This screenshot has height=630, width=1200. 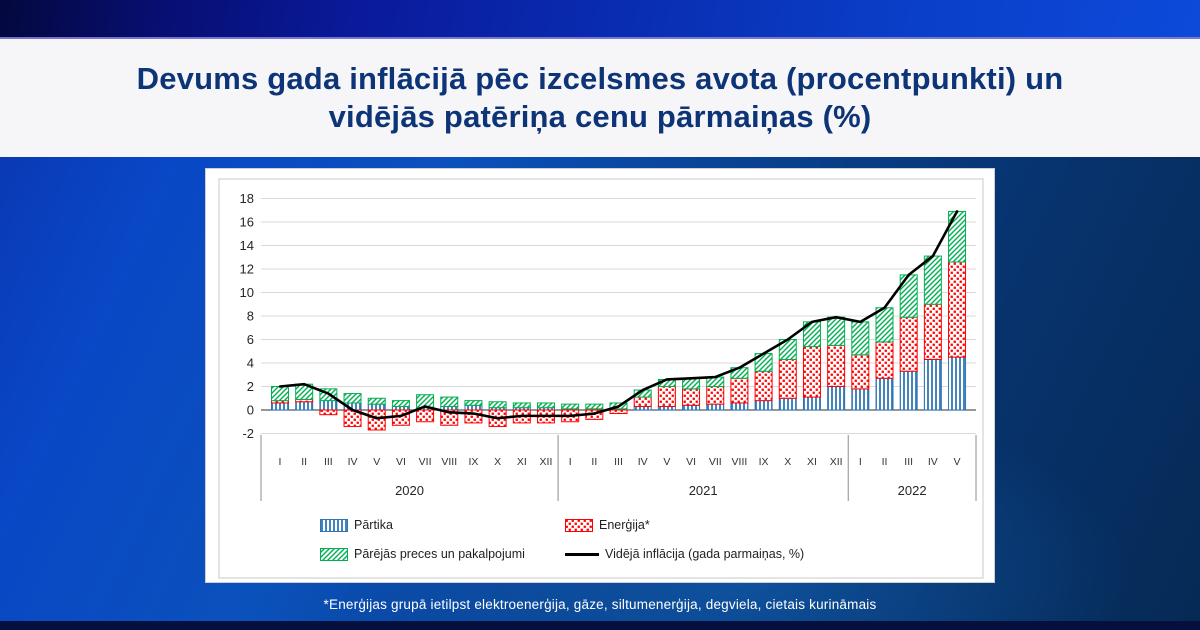 What do you see at coordinates (250, 410) in the screenshot?
I see `y-axis-tick-label: 0` at bounding box center [250, 410].